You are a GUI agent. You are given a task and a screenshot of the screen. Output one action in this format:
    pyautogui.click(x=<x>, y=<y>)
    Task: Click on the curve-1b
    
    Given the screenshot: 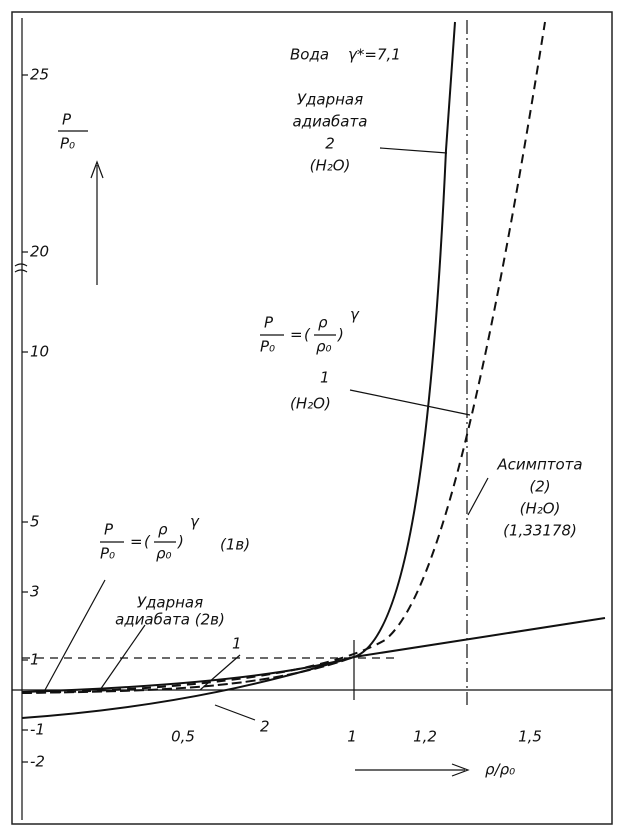 What is the action you would take?
    pyautogui.click(x=188, y=675)
    